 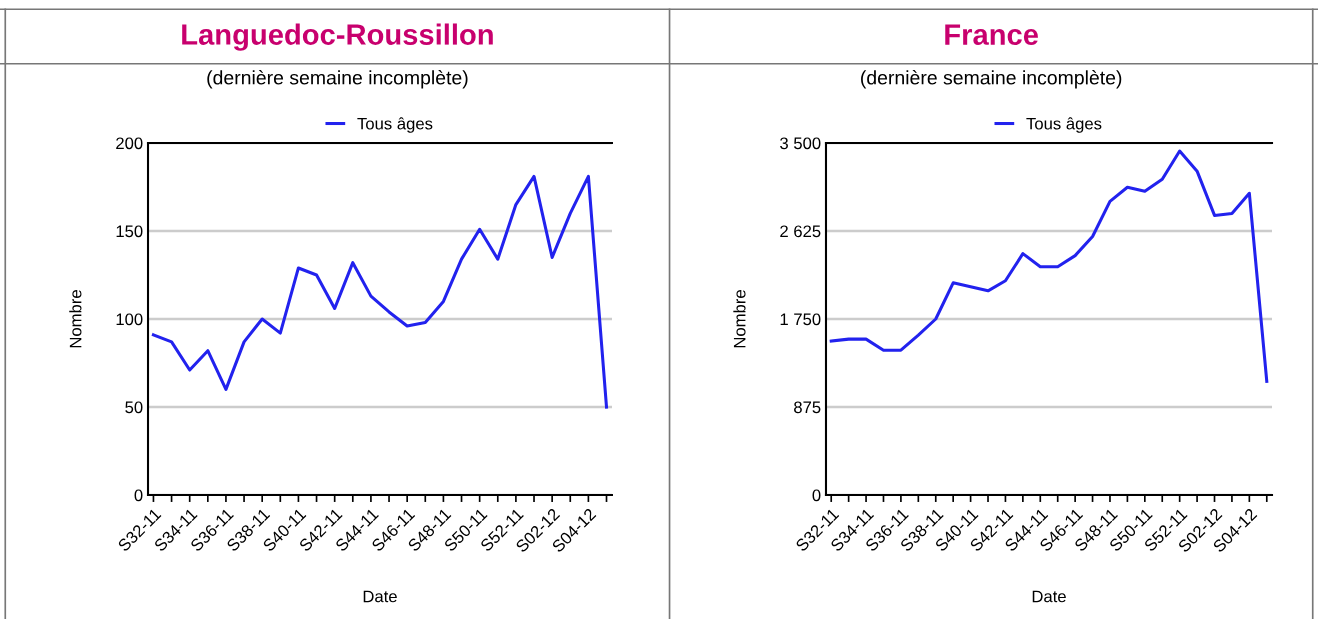 I want to click on y-tick-label: 2 625, so click(x=800, y=231).